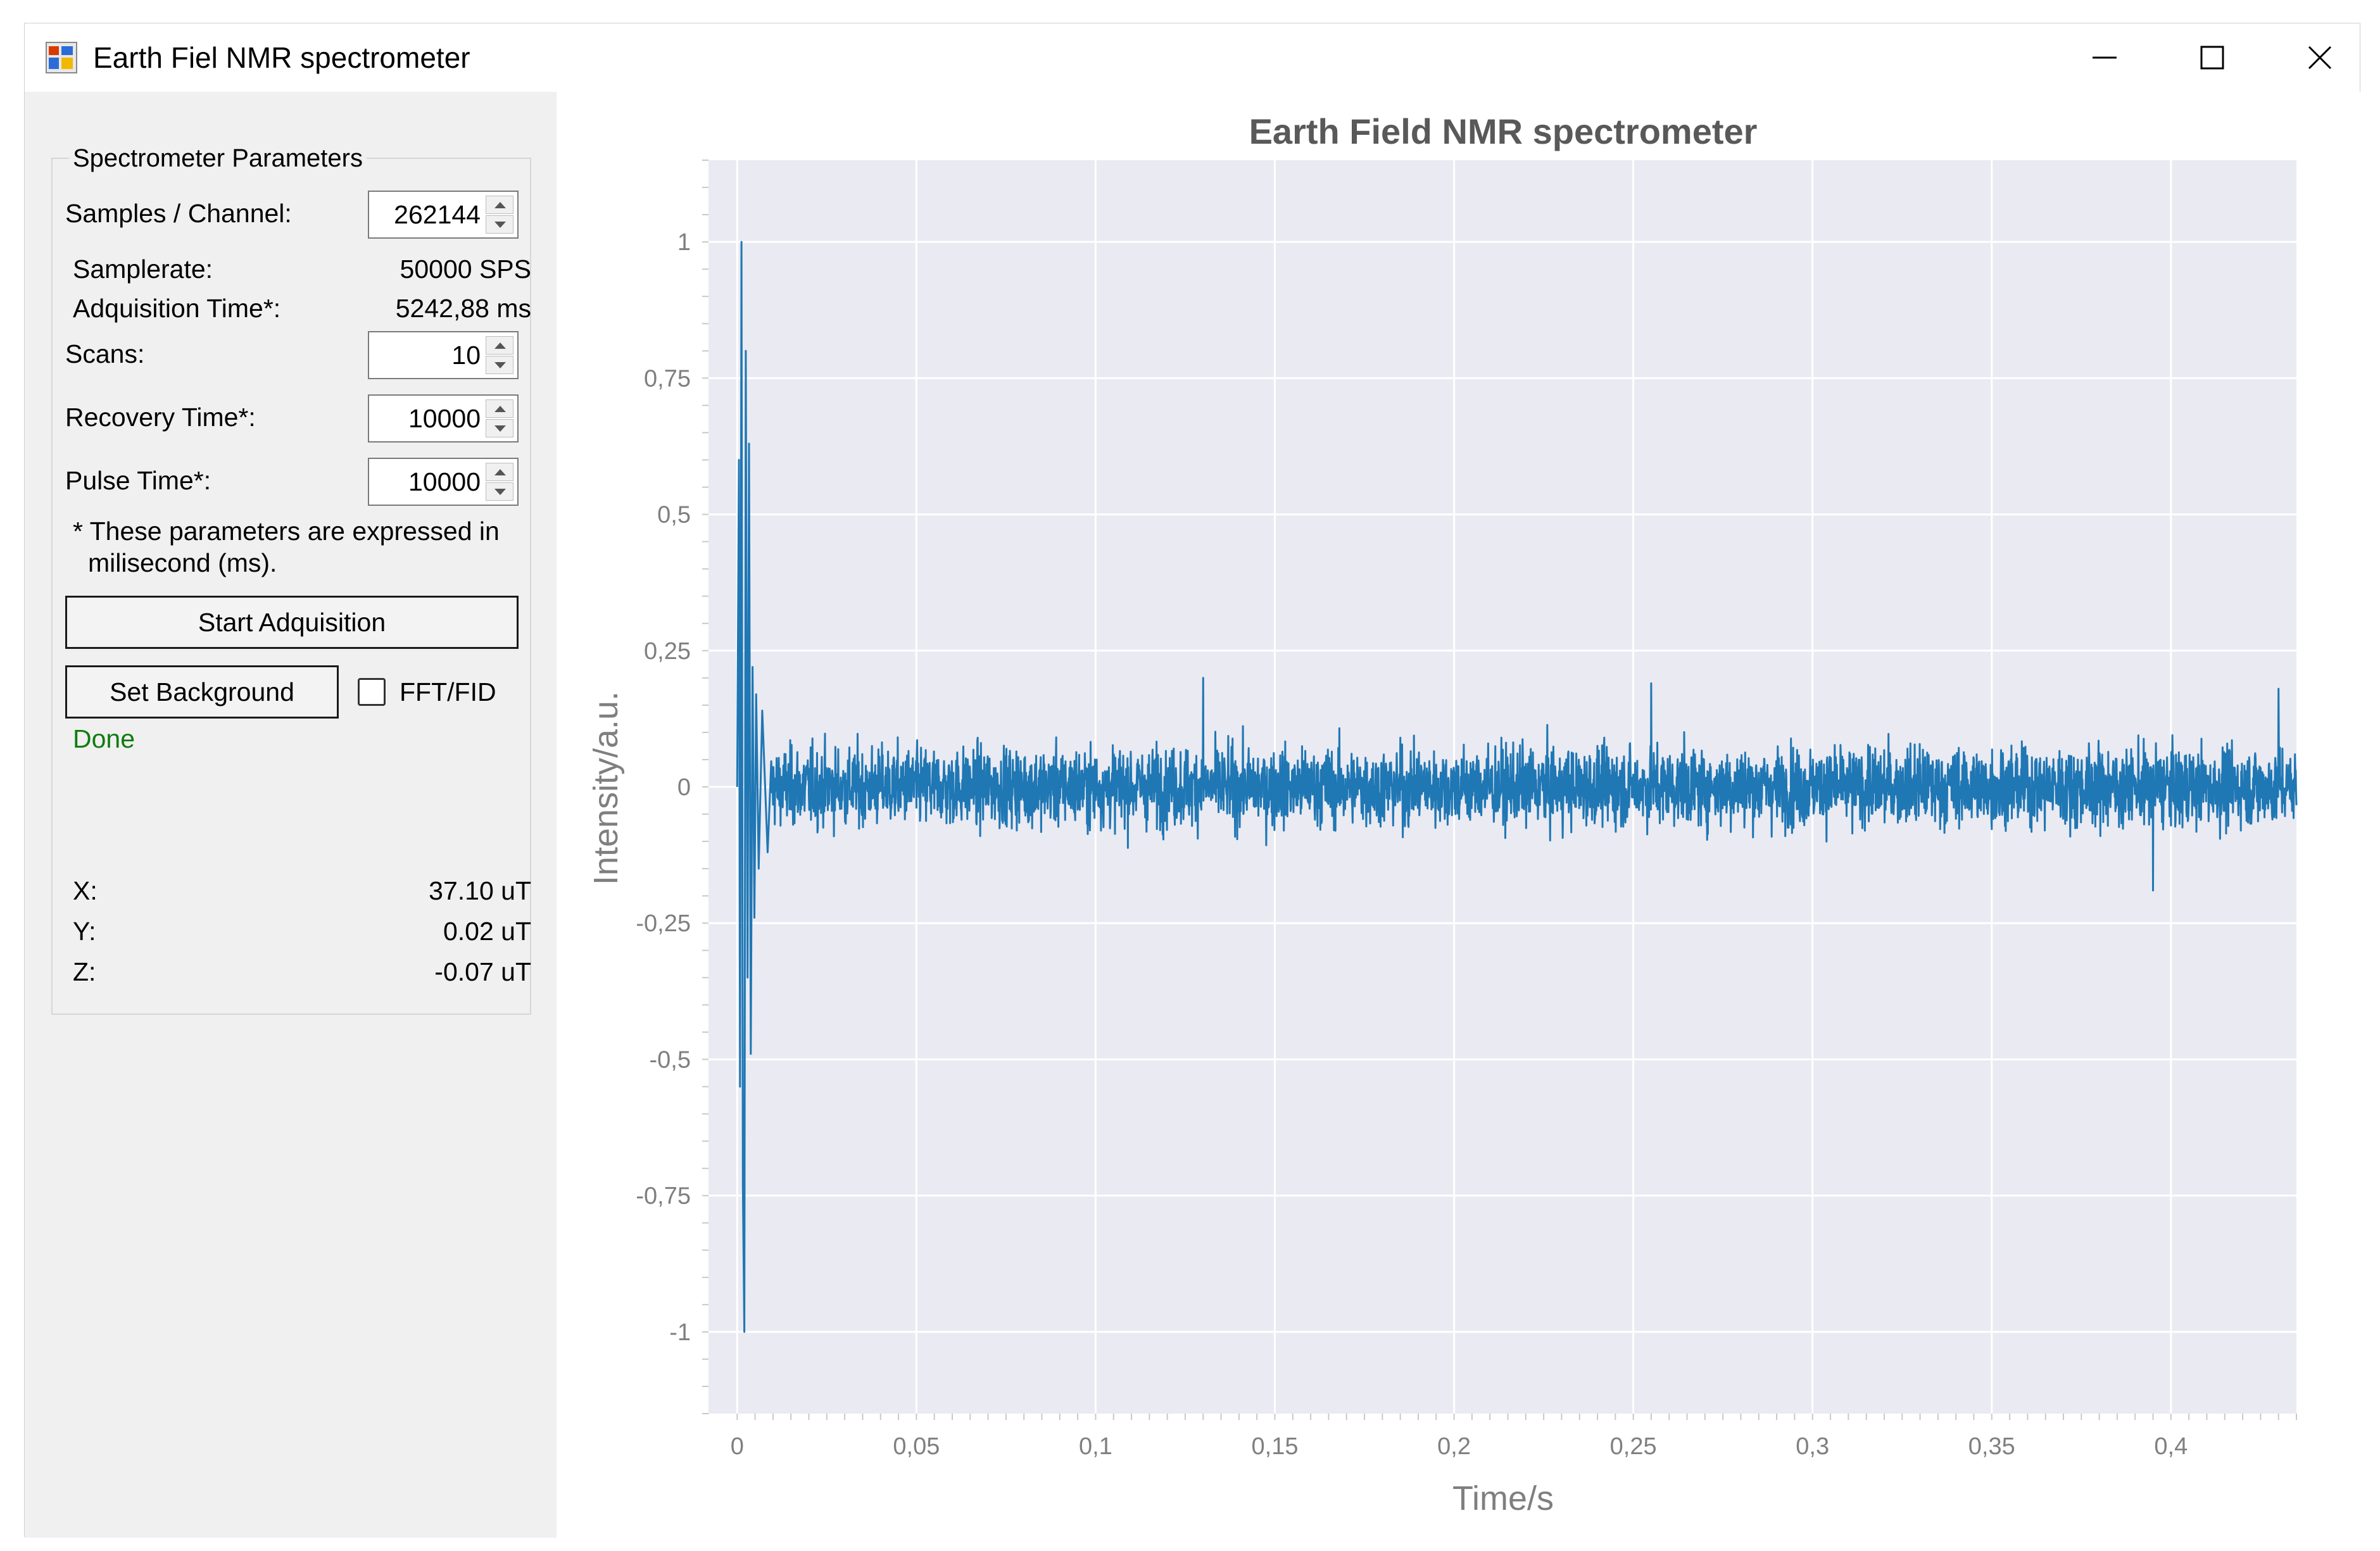  I want to click on x-tick-label: 0,1, so click(1095, 1447).